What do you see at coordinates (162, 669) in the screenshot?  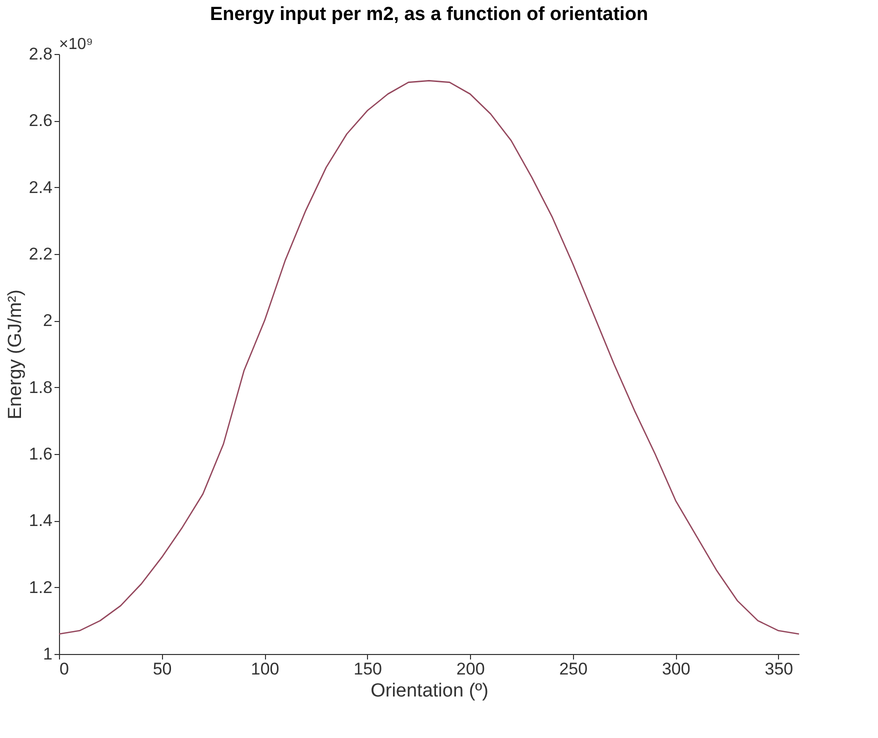 I see `x-tick-label: 50` at bounding box center [162, 669].